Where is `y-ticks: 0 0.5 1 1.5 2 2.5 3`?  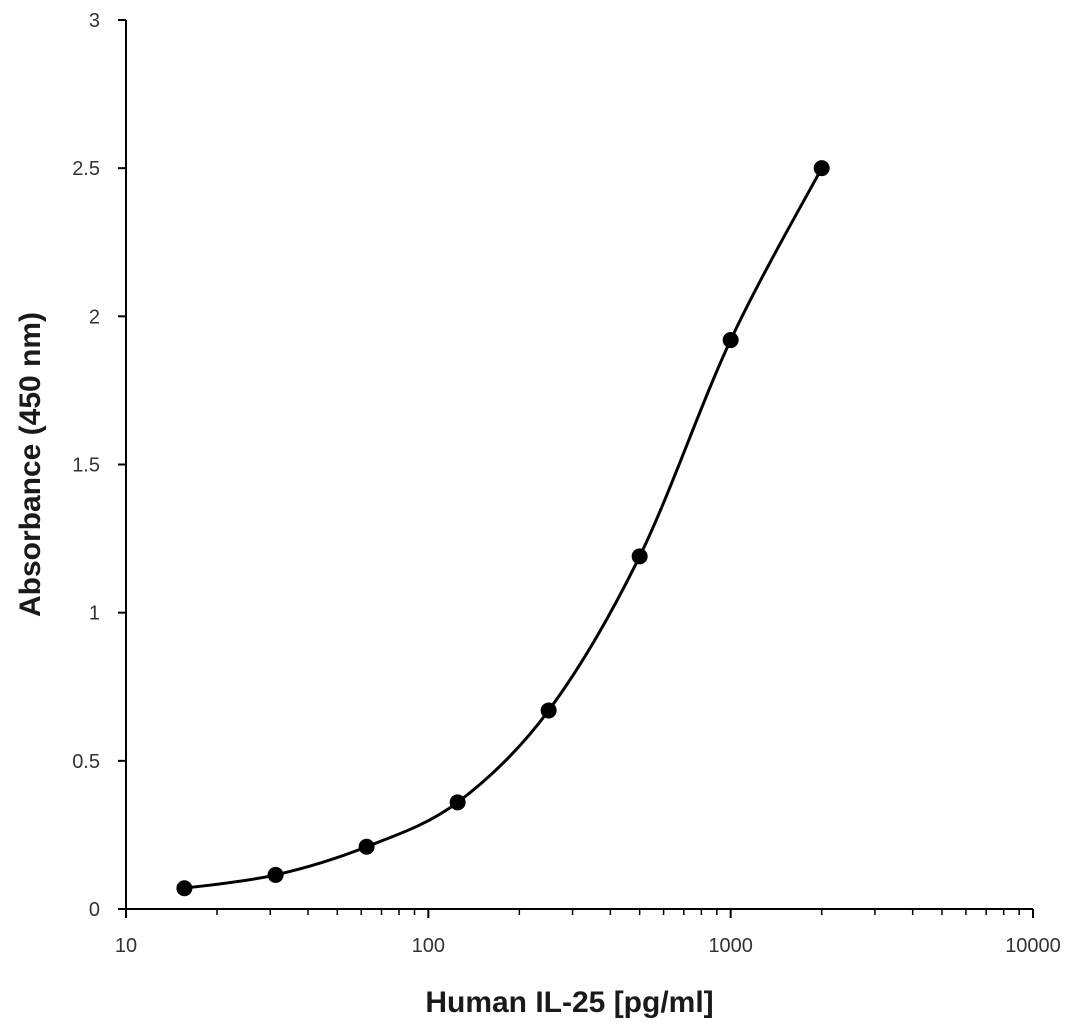
y-ticks: 0 0.5 1 1.5 2 2.5 3 is located at coordinates (99, 465).